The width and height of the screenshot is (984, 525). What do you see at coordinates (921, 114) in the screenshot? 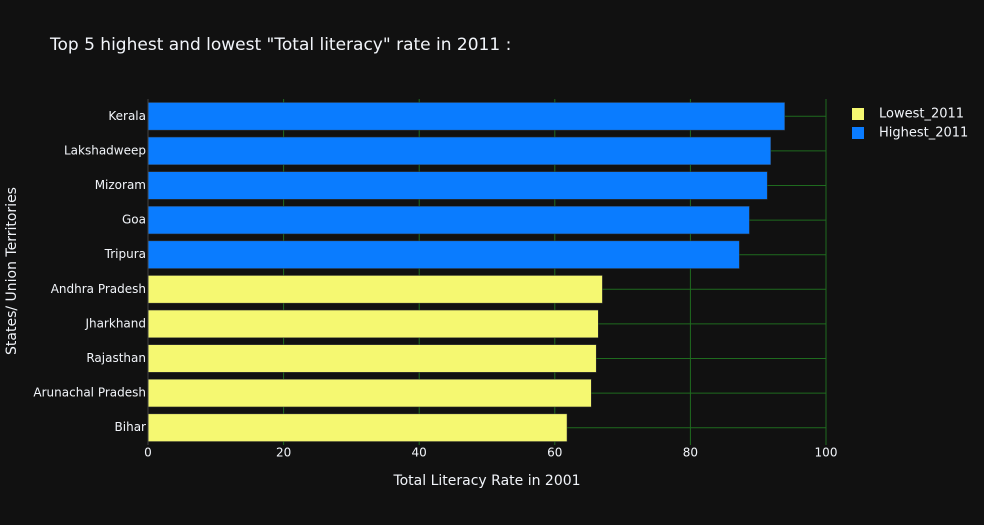
I see `legend-label: Lowest_2011` at bounding box center [921, 114].